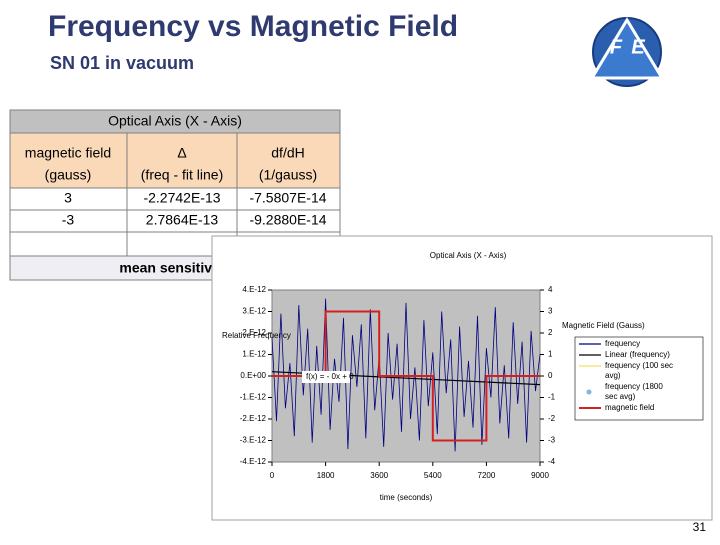 This screenshot has height=545, width=720. What do you see at coordinates (589, 392) in the screenshot?
I see `legend-swatch` at bounding box center [589, 392].